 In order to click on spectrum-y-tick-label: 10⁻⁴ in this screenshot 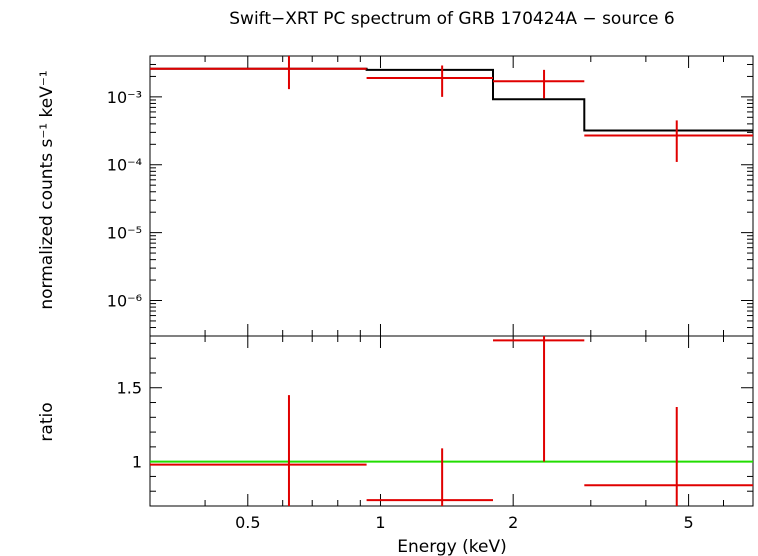, I will do `click(124, 165)`.